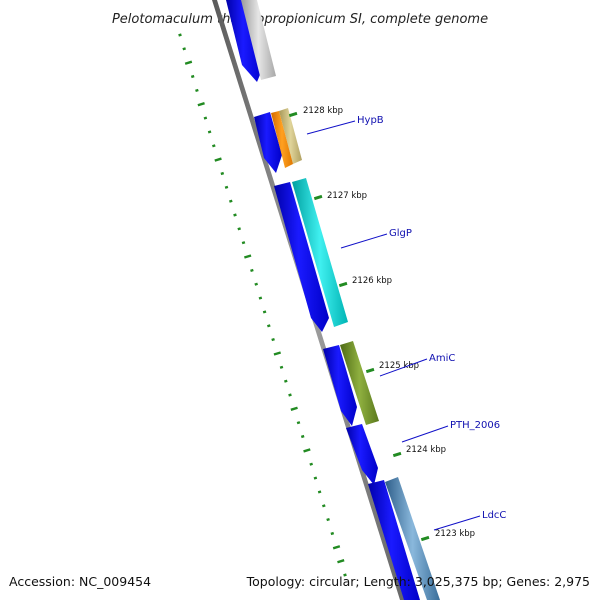 This screenshot has height=600, width=600. I want to click on tick-label: 2126 kbp, so click(372, 281).